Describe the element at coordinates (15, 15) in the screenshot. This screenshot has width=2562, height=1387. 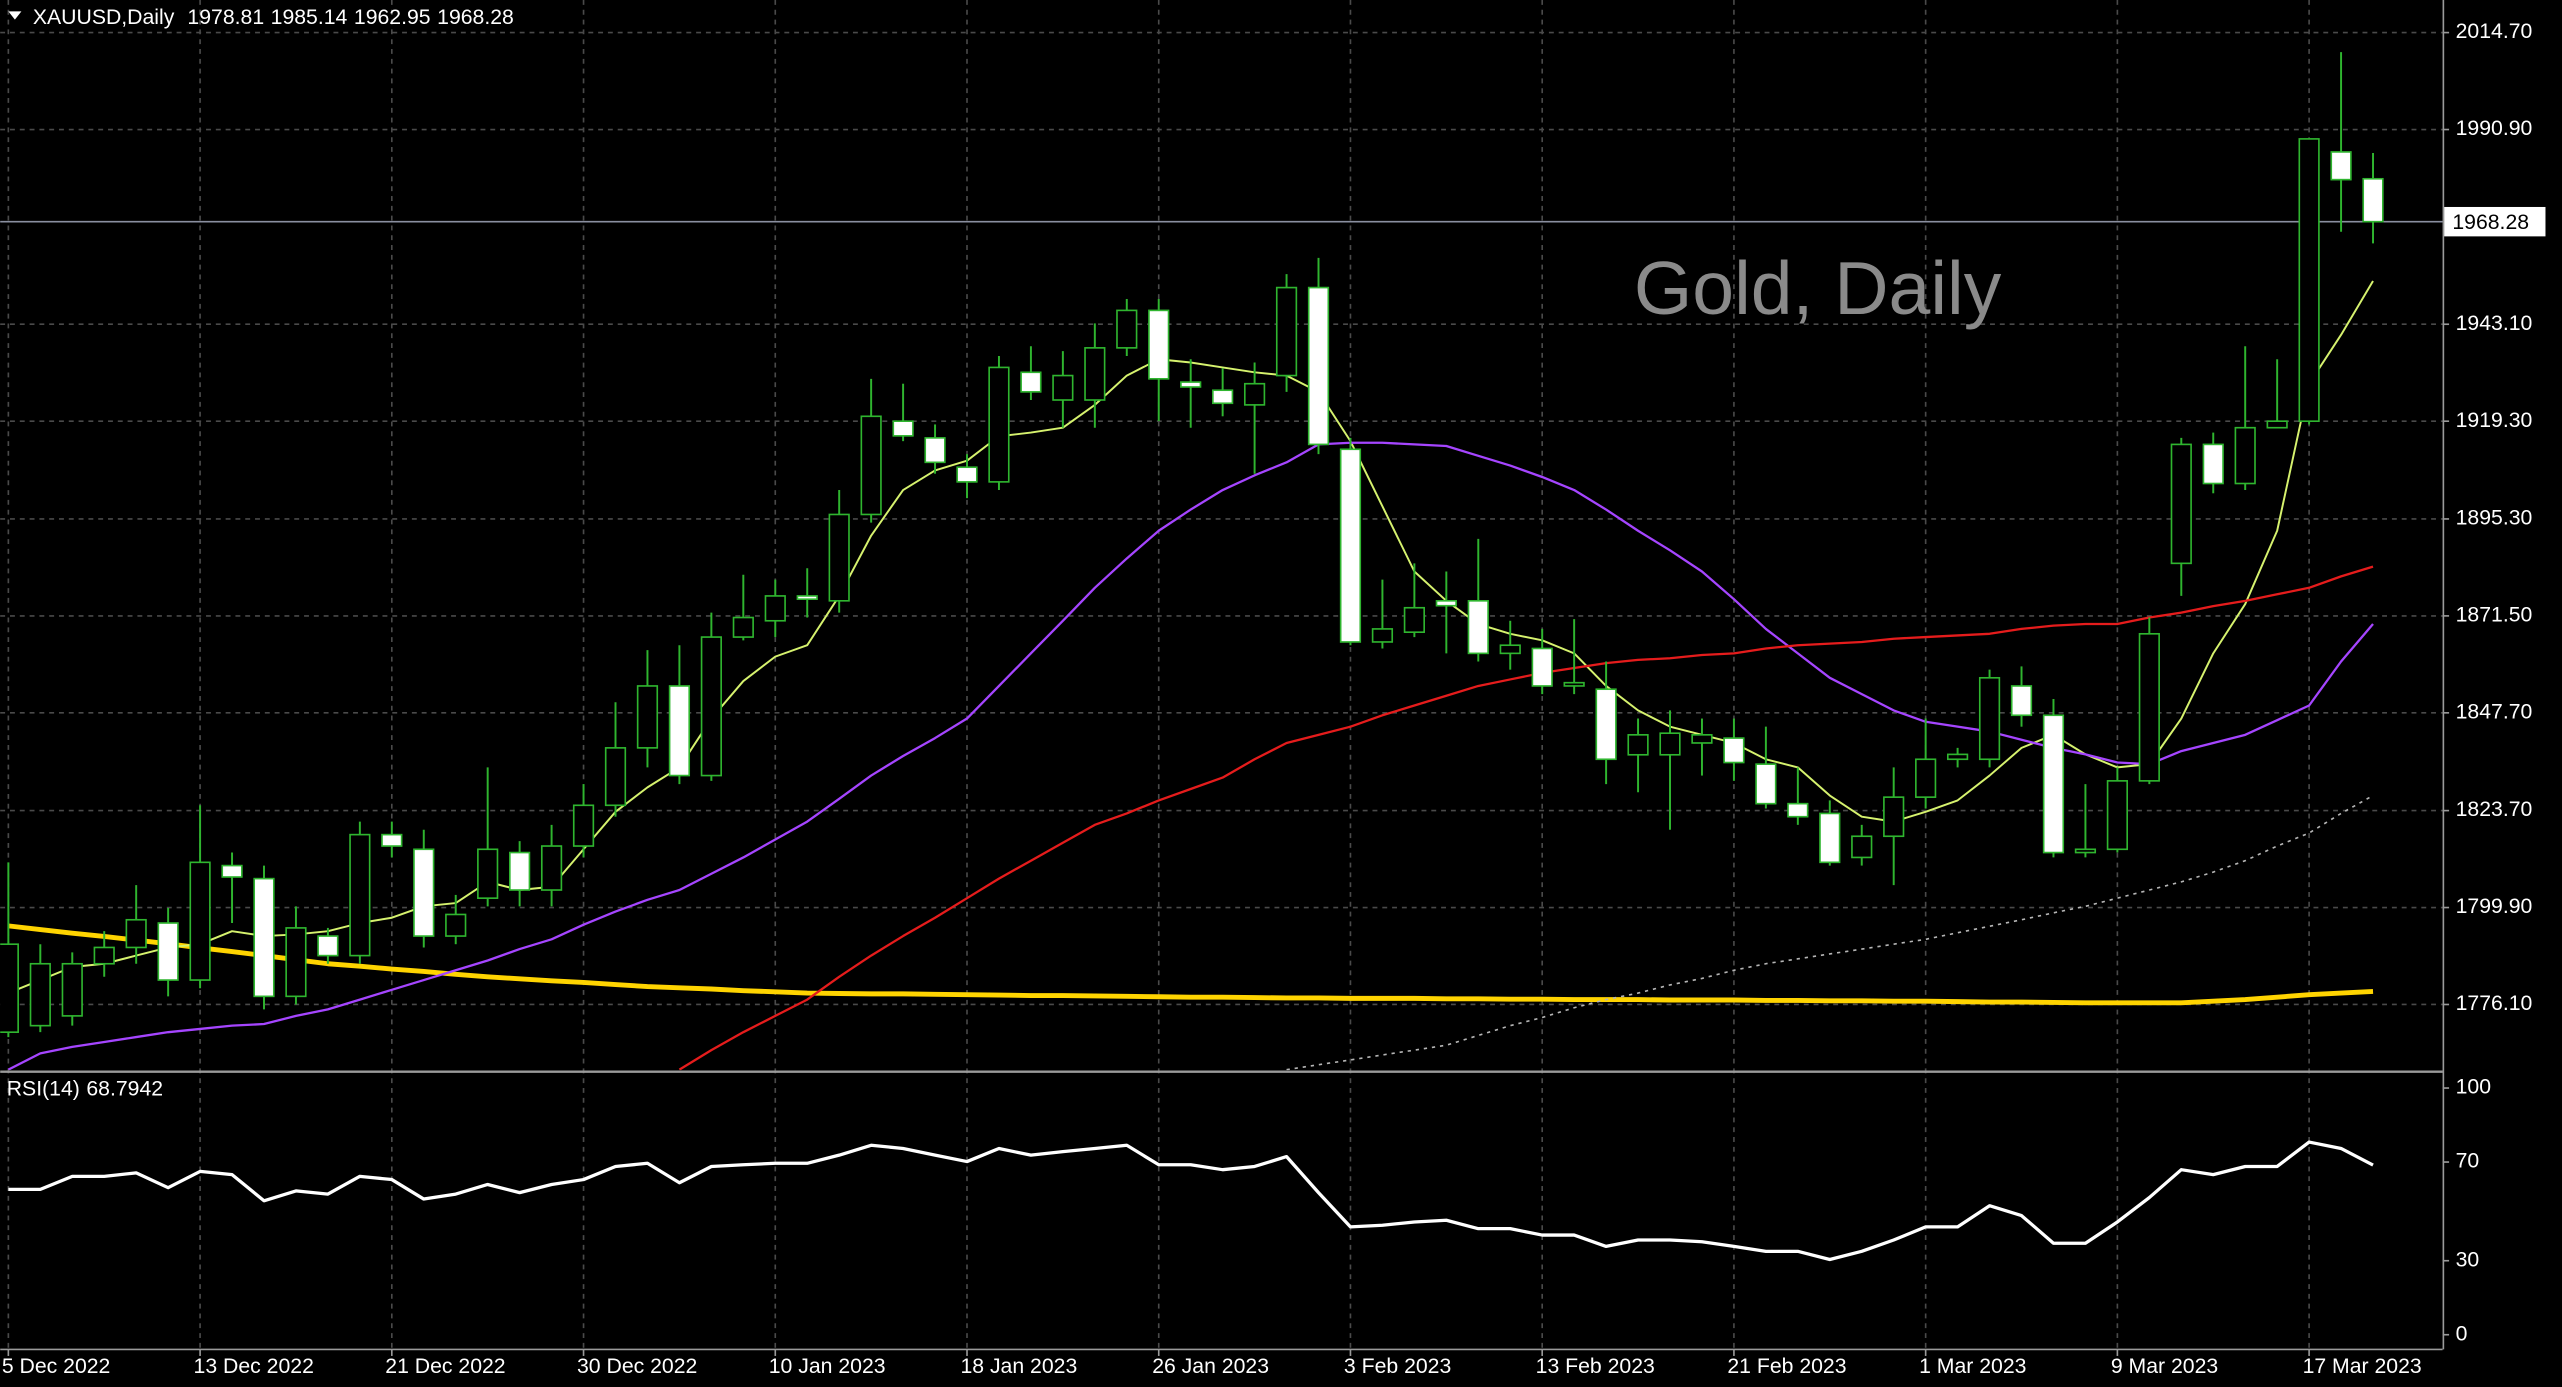
I see `collapse-icon` at that location.